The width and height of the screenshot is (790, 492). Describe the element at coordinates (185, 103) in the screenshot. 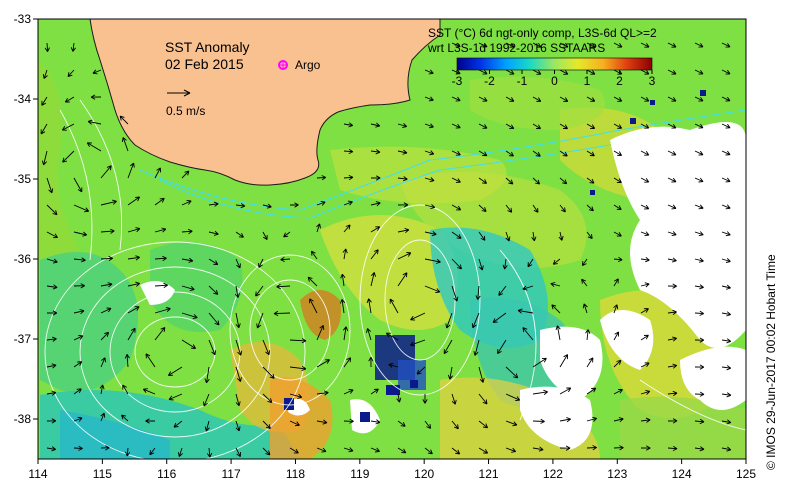

I see `velocity-scale: 0.5 m/s` at that location.